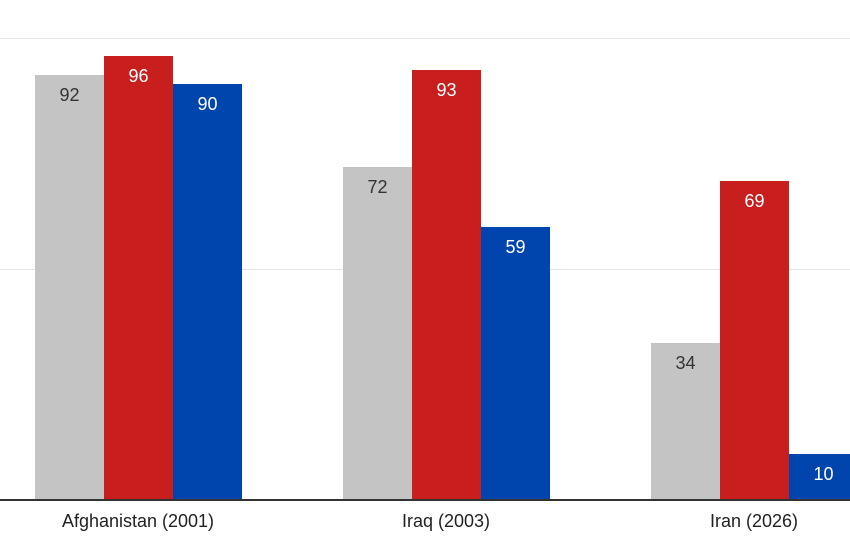 The image size is (850, 560). Describe the element at coordinates (138, 521) in the screenshot. I see `category-label-afghanistan: Afghanistan (2001)` at that location.